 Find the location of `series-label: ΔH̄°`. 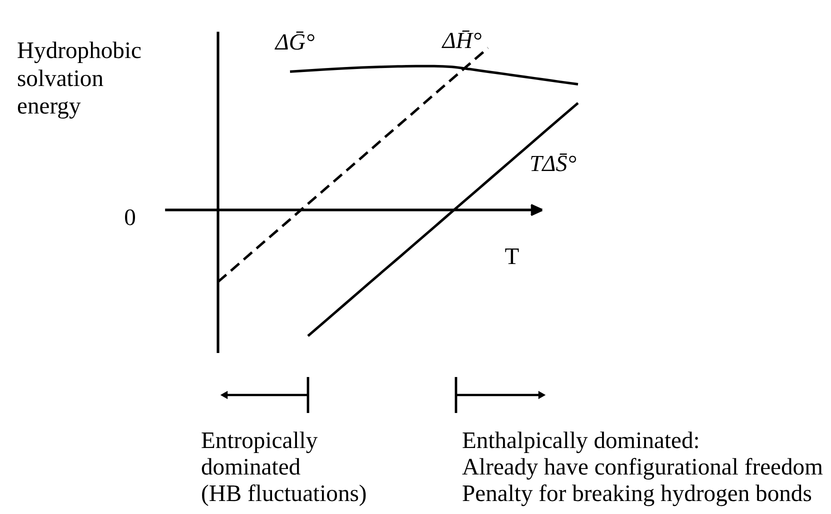

series-label: ΔH̄° is located at coordinates (461, 40).